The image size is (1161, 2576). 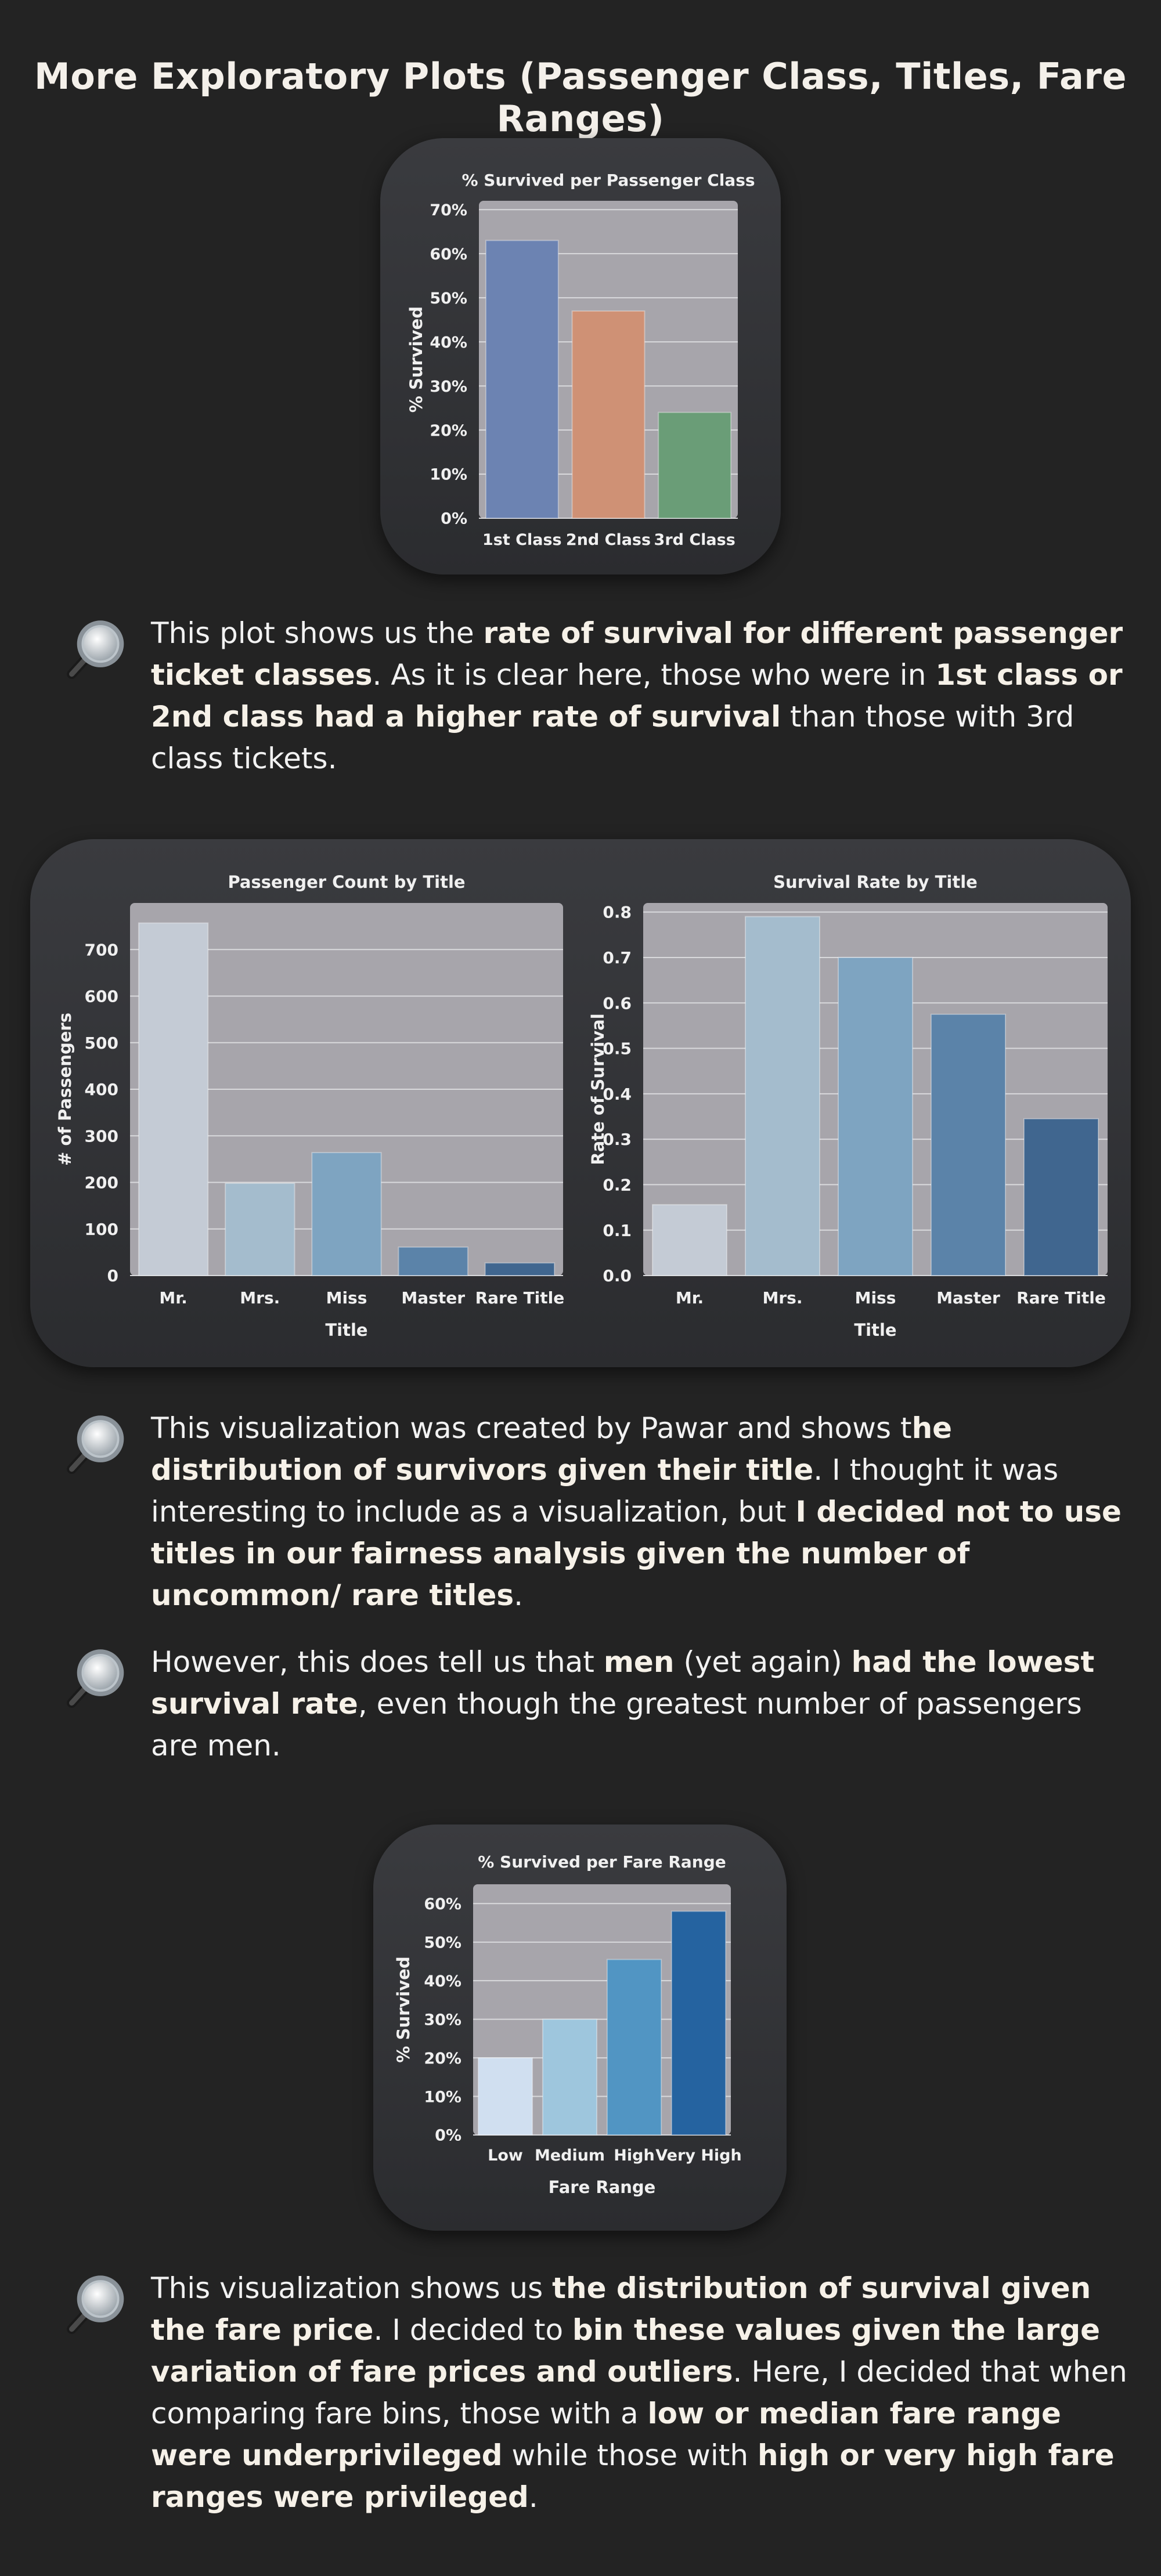 I want to click on x-tick-label: High, so click(x=634, y=2156).